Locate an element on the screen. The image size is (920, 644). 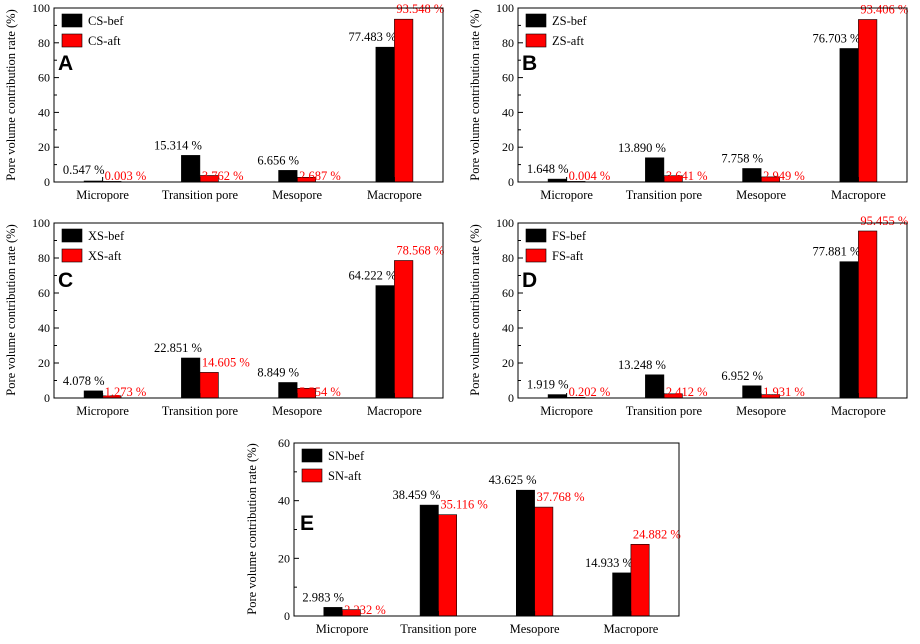
bar-sn-aft-macropore is located at coordinates (640, 580).